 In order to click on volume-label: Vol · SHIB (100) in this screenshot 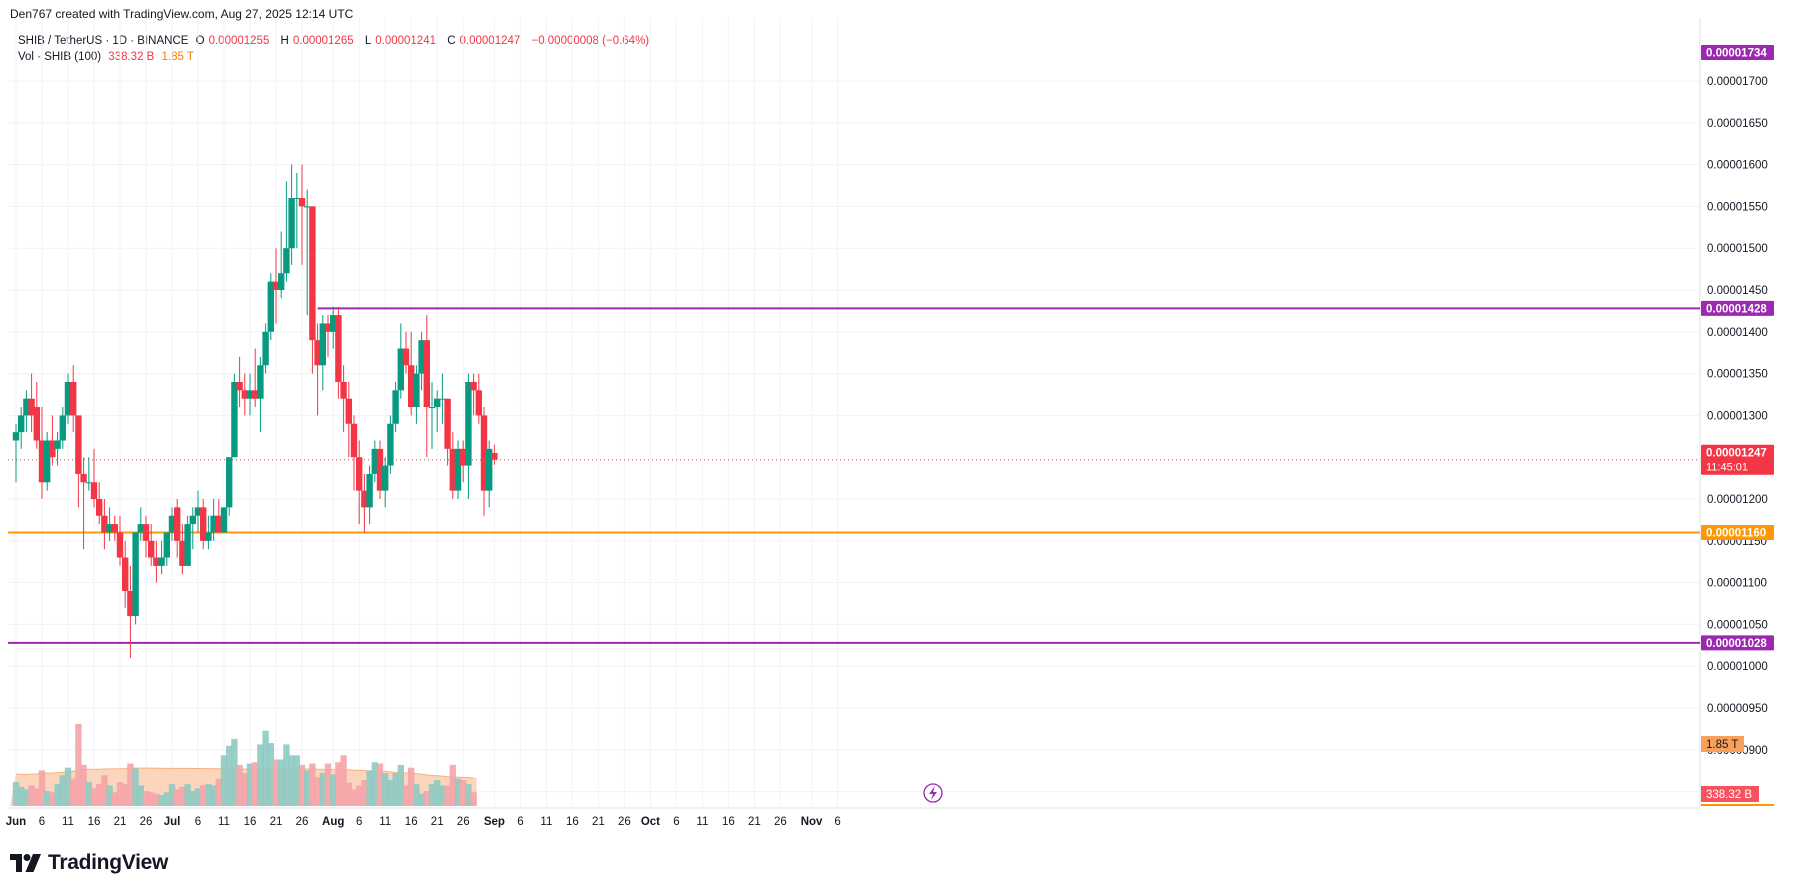, I will do `click(60, 57)`.